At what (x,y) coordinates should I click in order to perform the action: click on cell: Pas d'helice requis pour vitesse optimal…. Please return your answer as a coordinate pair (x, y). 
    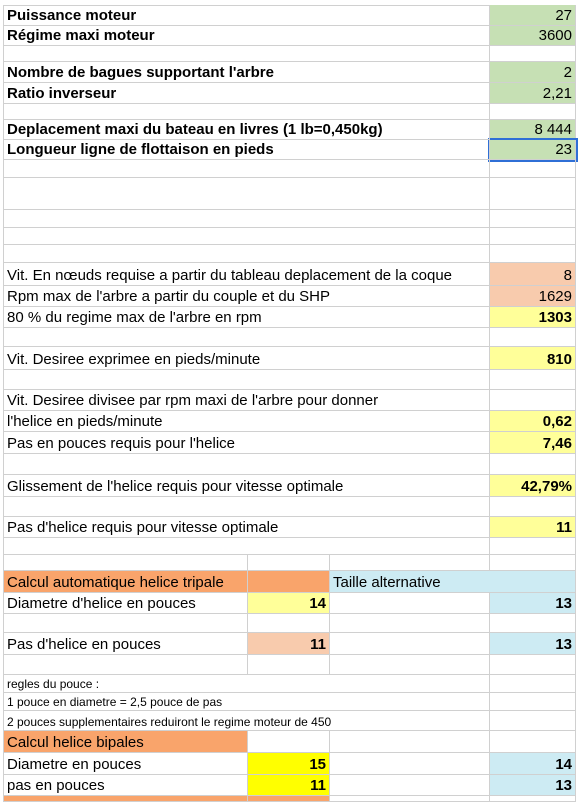
    Looking at the image, I should click on (246, 527).